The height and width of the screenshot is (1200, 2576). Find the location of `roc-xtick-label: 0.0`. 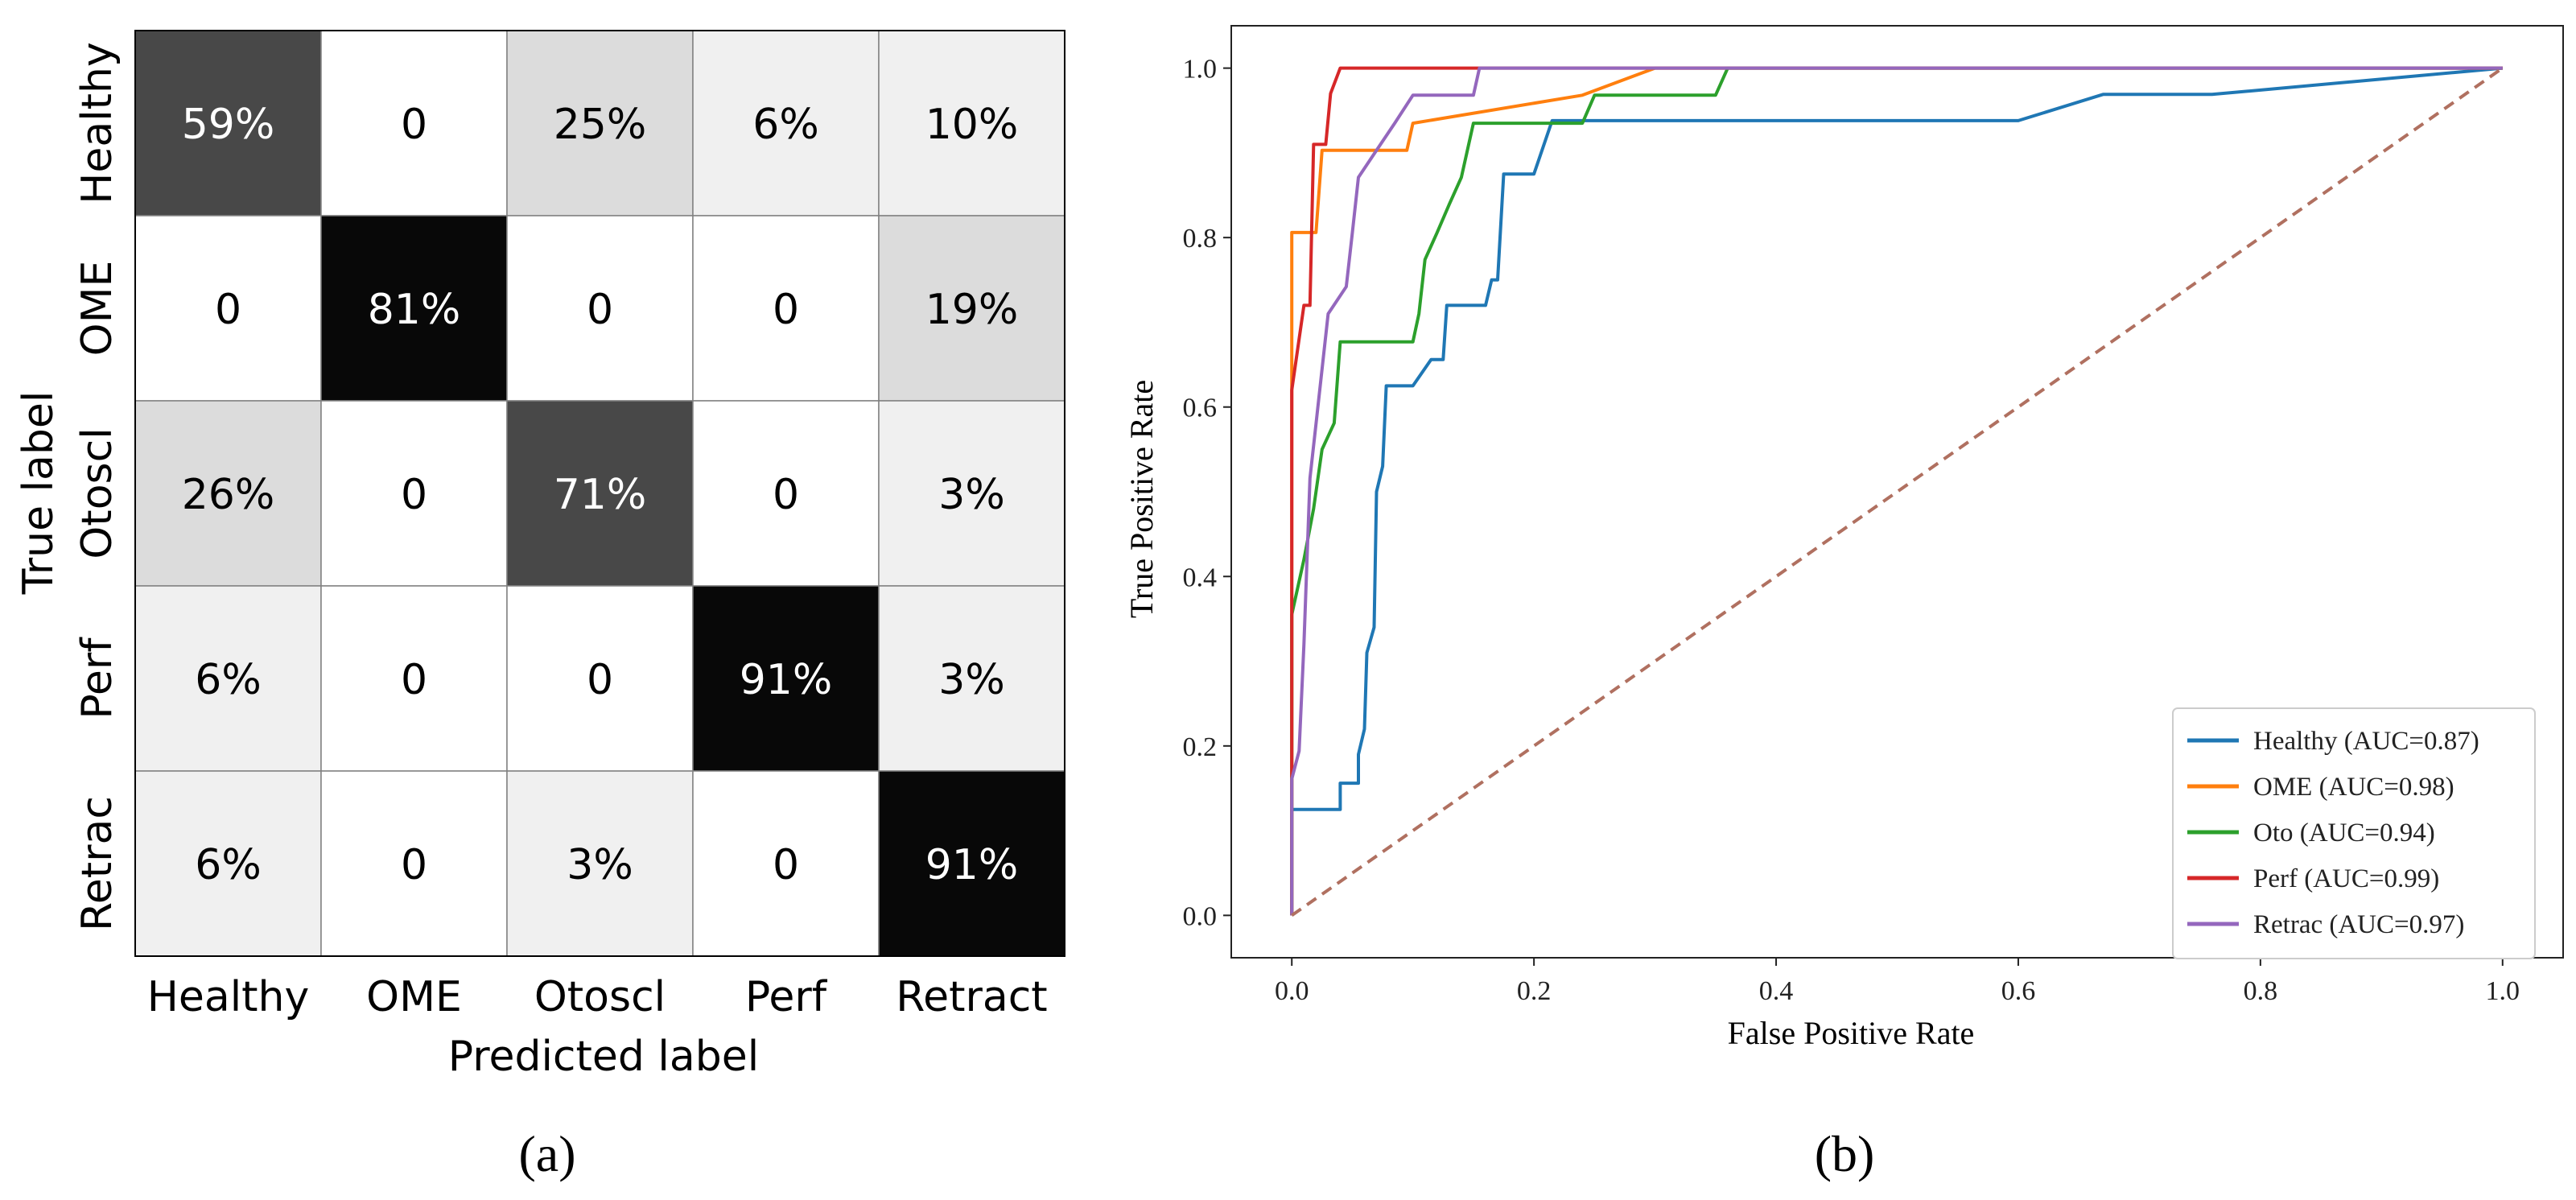

roc-xtick-label: 0.0 is located at coordinates (1292, 991).